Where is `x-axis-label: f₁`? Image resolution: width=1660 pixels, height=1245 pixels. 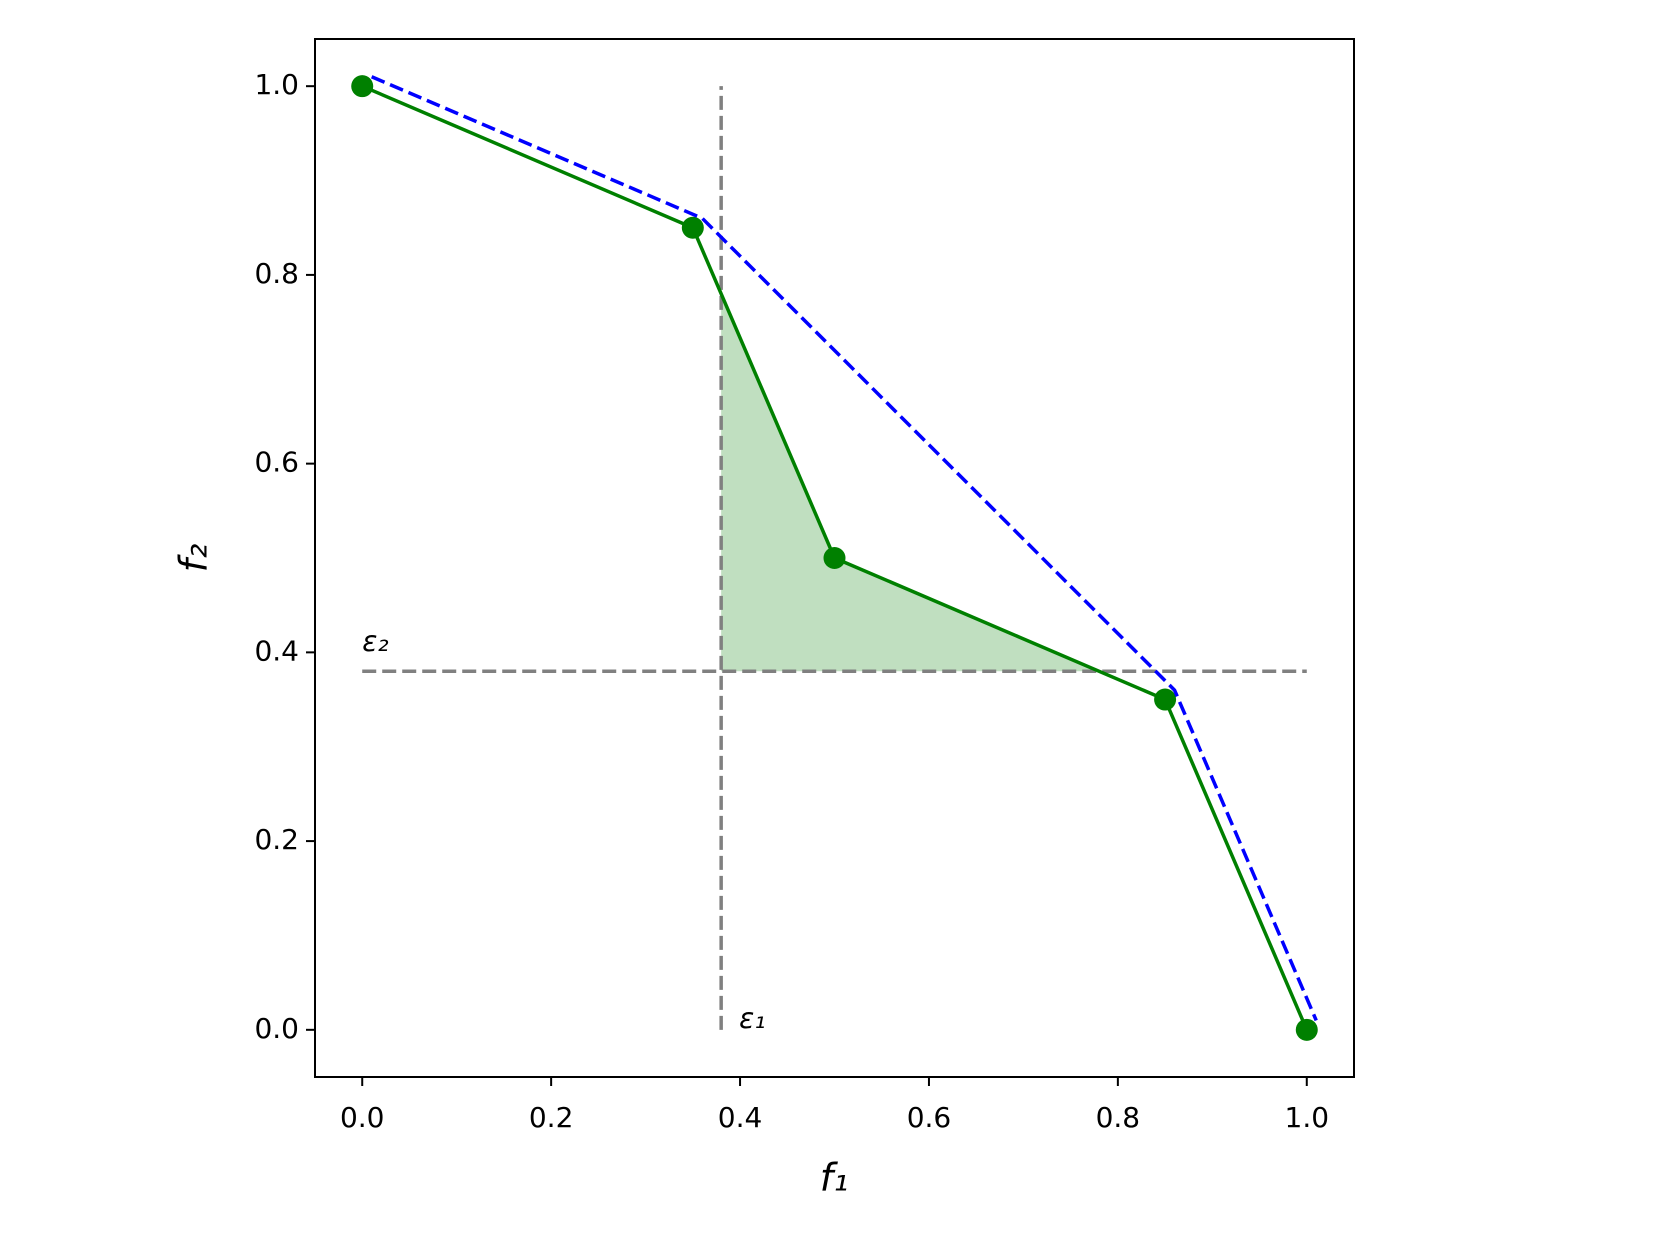
x-axis-label: f₁ is located at coordinates (834, 1178).